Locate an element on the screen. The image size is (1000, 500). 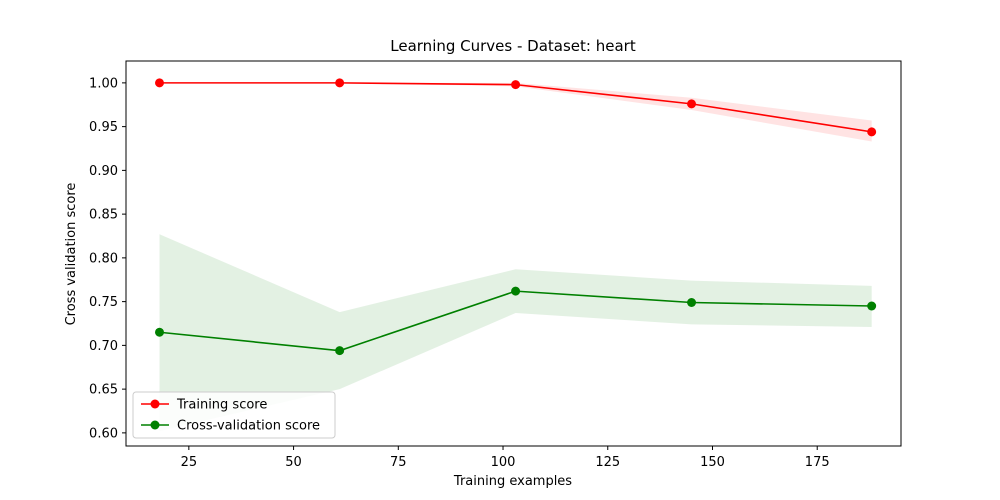
y-tick-label: 0.75 is located at coordinates (103, 302).